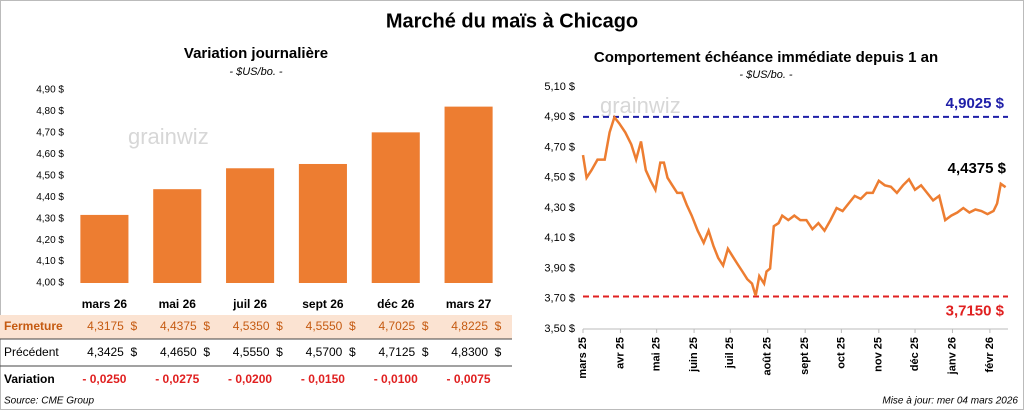 Image resolution: width=1024 pixels, height=415 pixels. Describe the element at coordinates (841, 353) in the screenshot. I see `x-tick-label: oct 25` at that location.